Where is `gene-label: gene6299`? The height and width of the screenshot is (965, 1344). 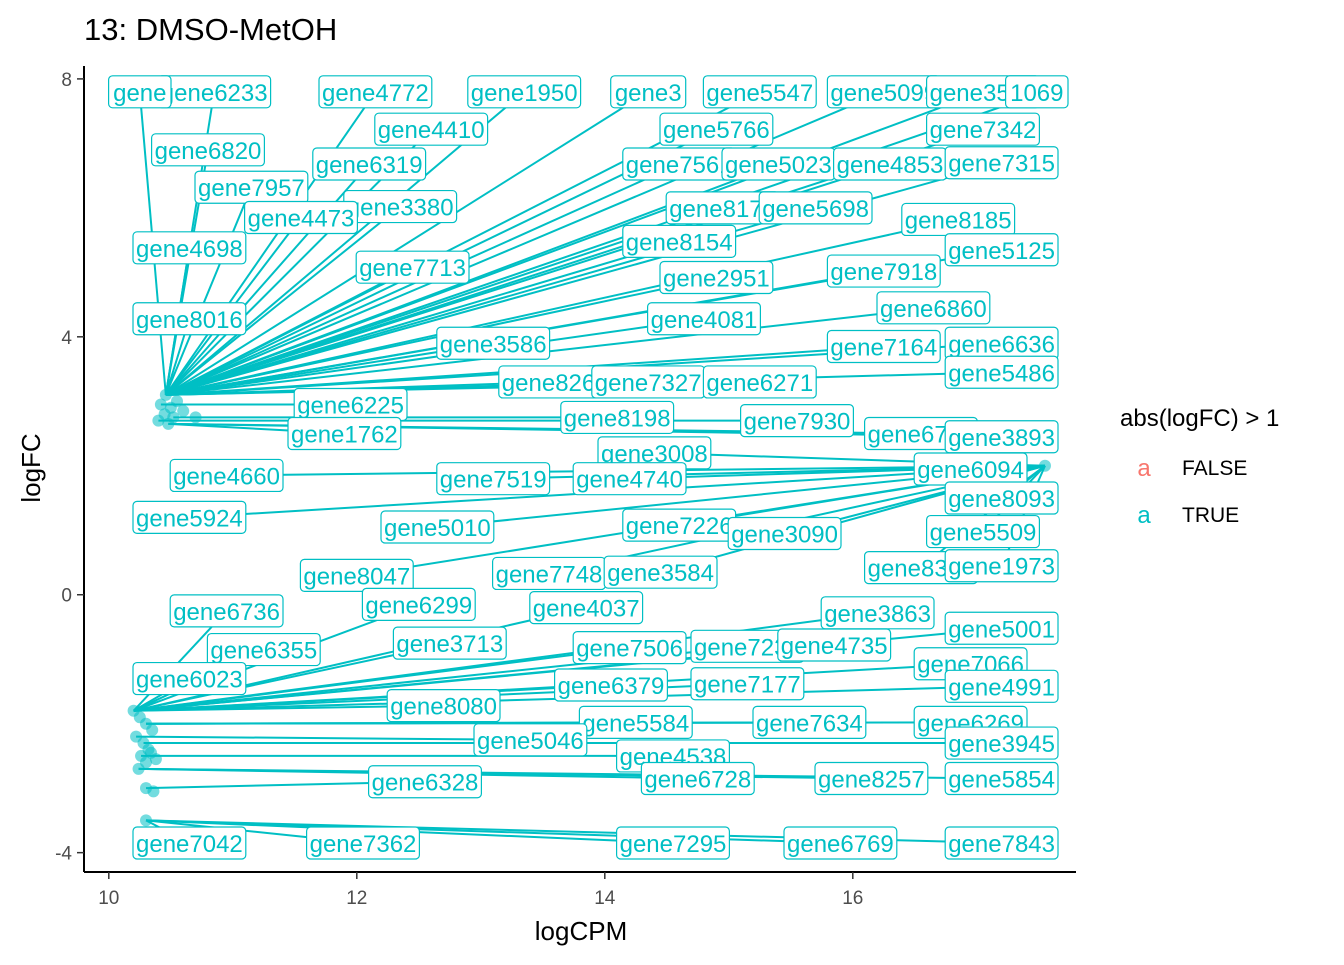
gene-label: gene6299 is located at coordinates (418, 605).